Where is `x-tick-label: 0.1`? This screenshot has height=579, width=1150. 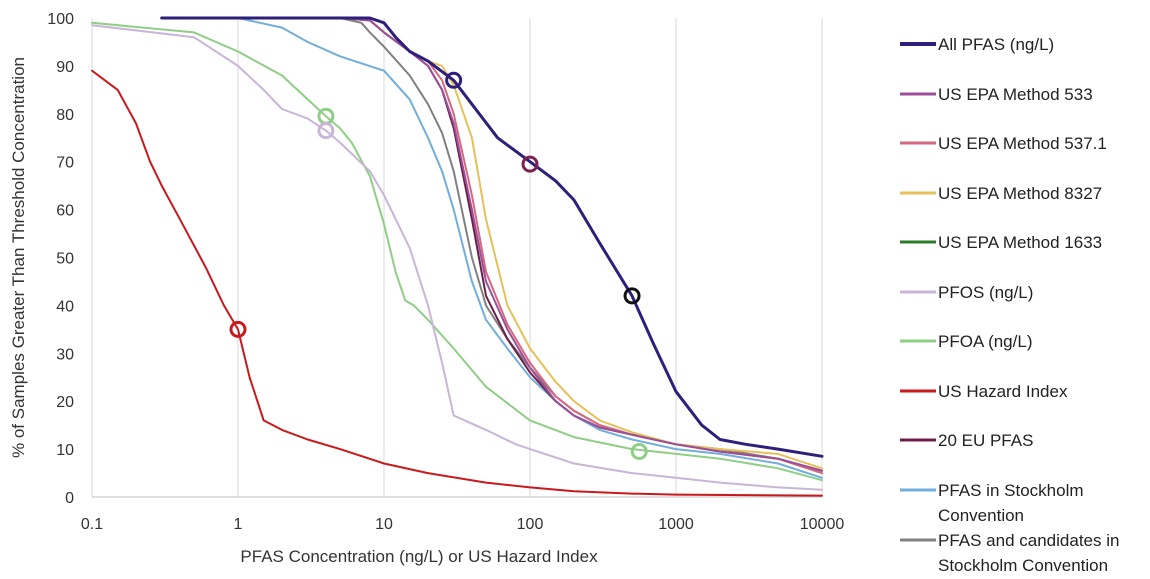
x-tick-label: 0.1 is located at coordinates (92, 524).